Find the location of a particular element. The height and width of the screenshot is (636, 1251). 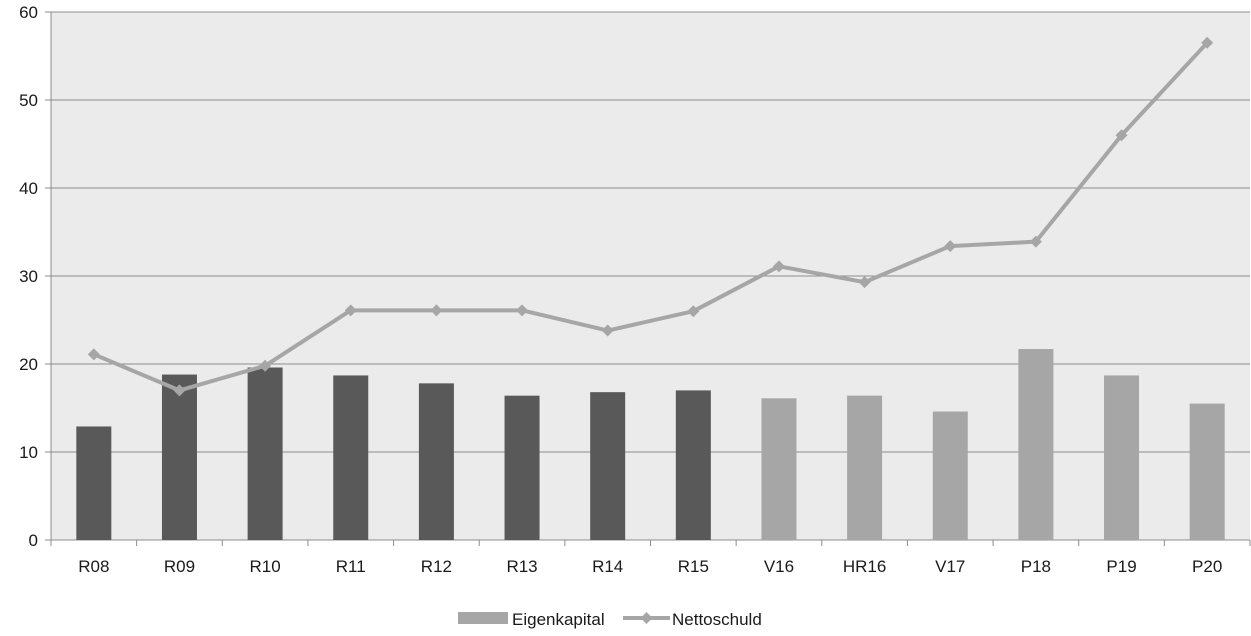

y-tick-label: 10 is located at coordinates (28, 452).